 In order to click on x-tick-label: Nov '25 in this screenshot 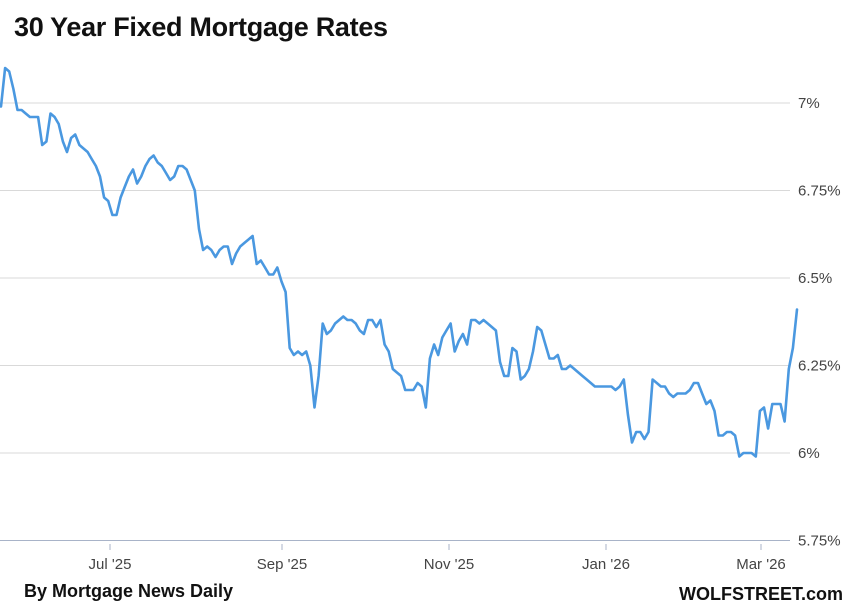, I will do `click(449, 564)`.